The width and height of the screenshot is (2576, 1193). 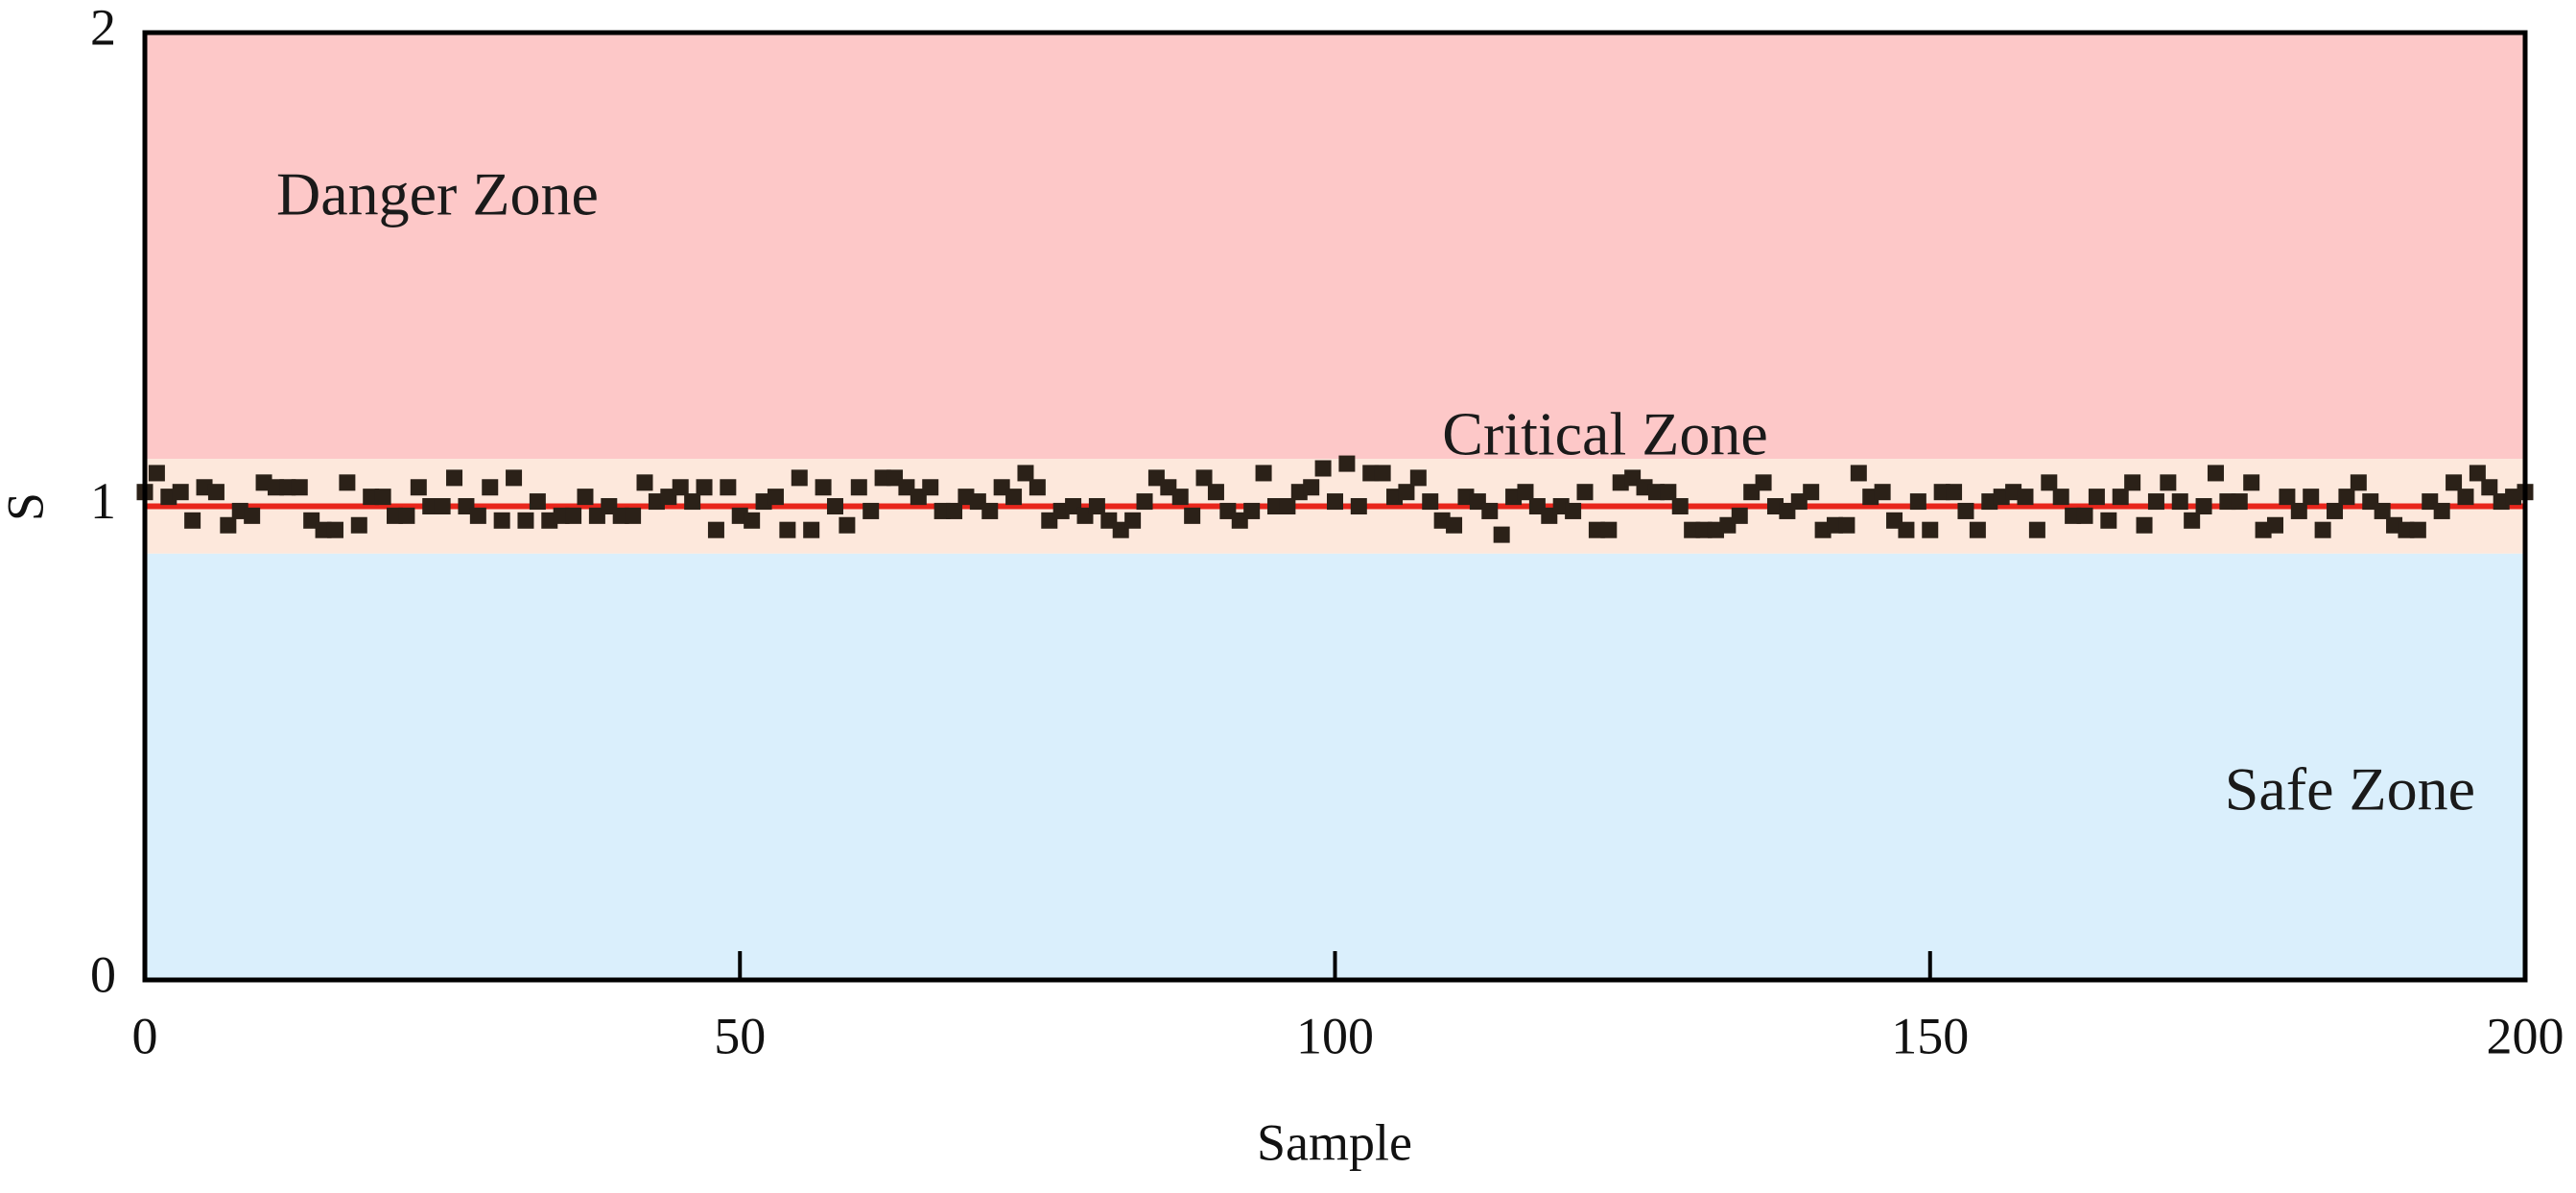 What do you see at coordinates (103, 974) in the screenshot?
I see `y-tick-label: 0` at bounding box center [103, 974].